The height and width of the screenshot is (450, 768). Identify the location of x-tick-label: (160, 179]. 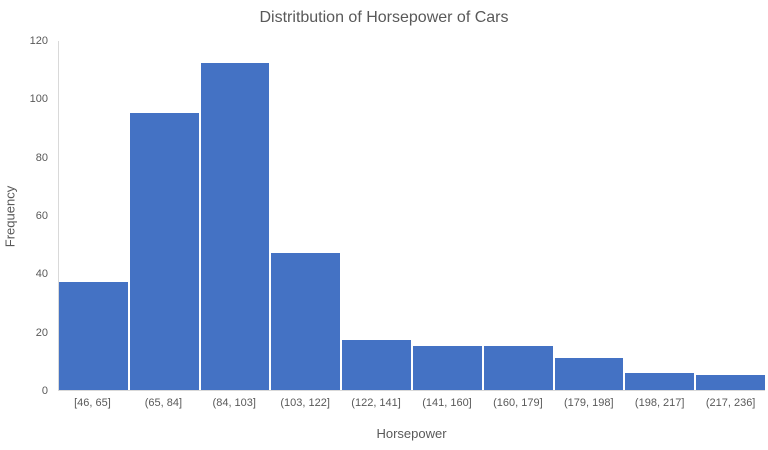
(518, 403).